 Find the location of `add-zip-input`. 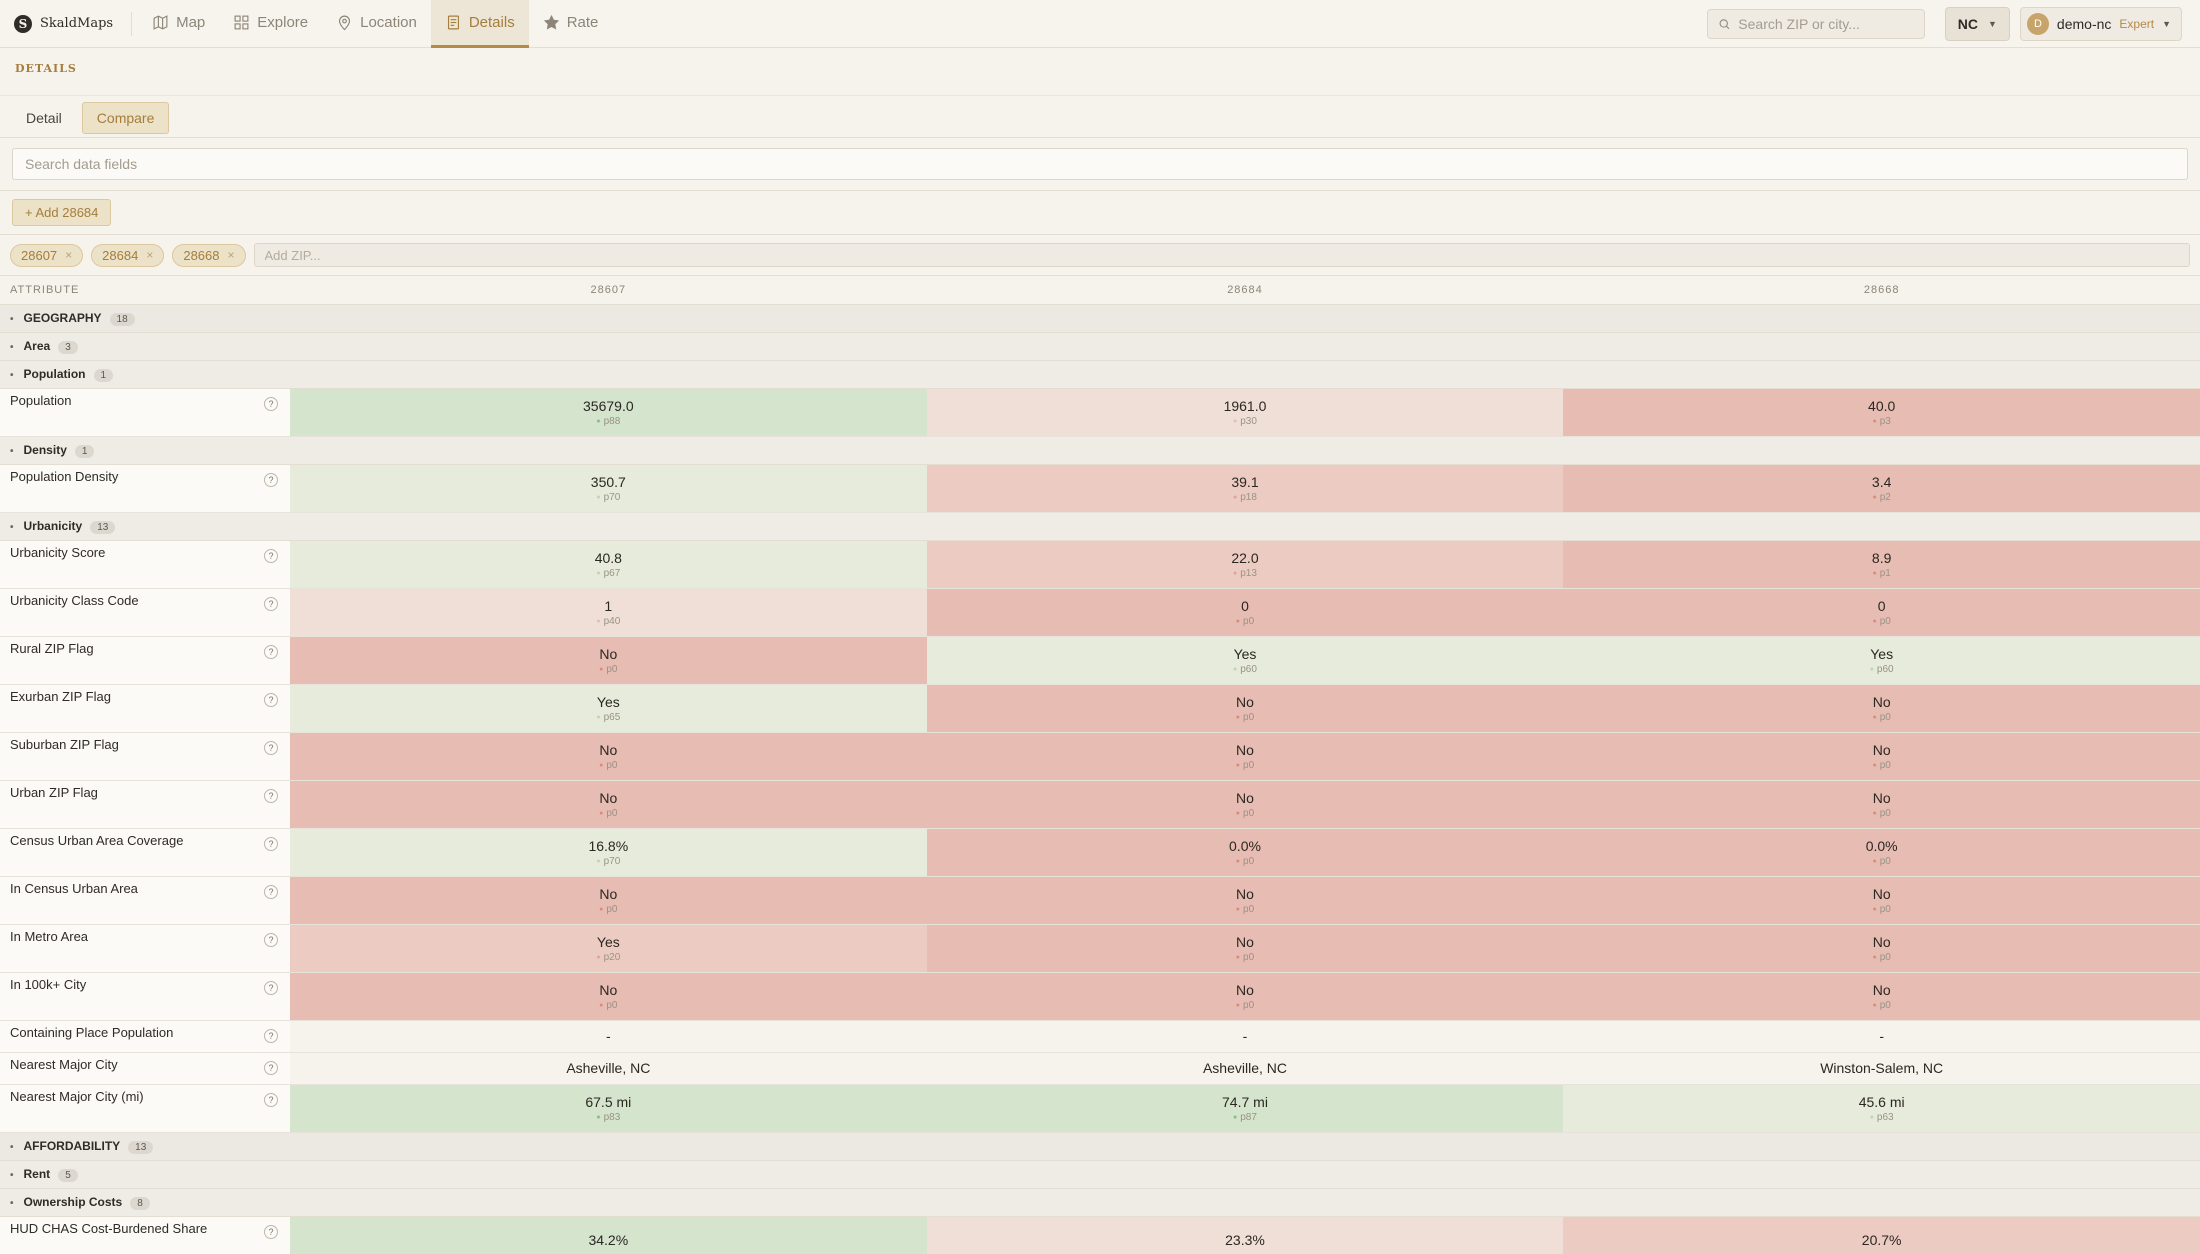

add-zip-input is located at coordinates (1221, 255).